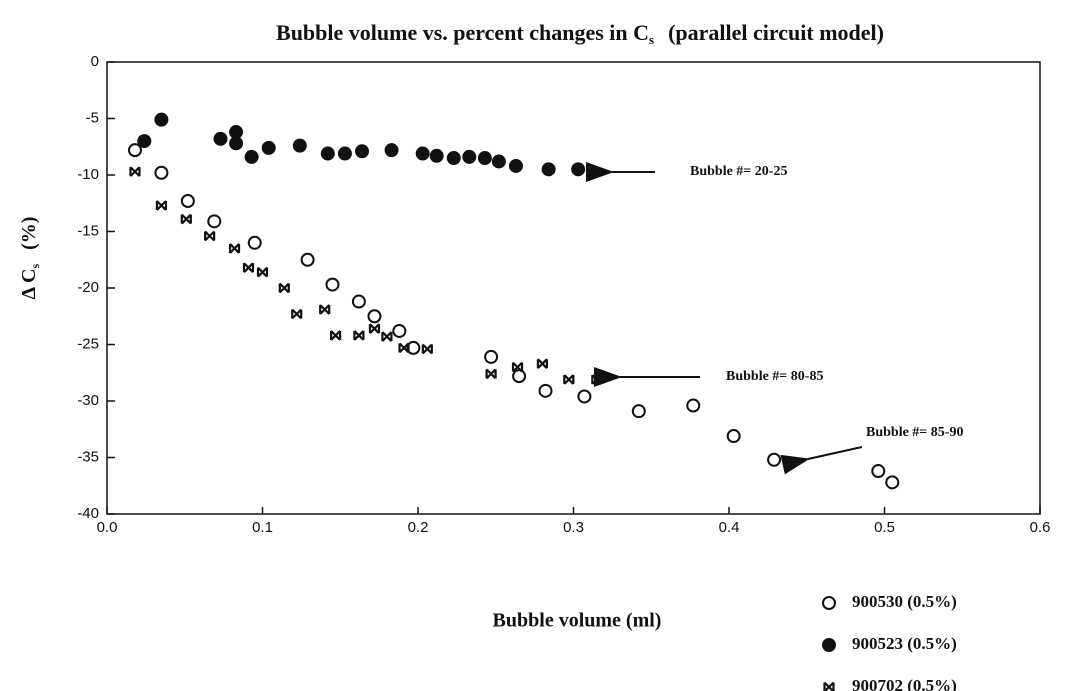  Describe the element at coordinates (774, 376) in the screenshot. I see `annotation: Bubble #= 80-85` at that location.